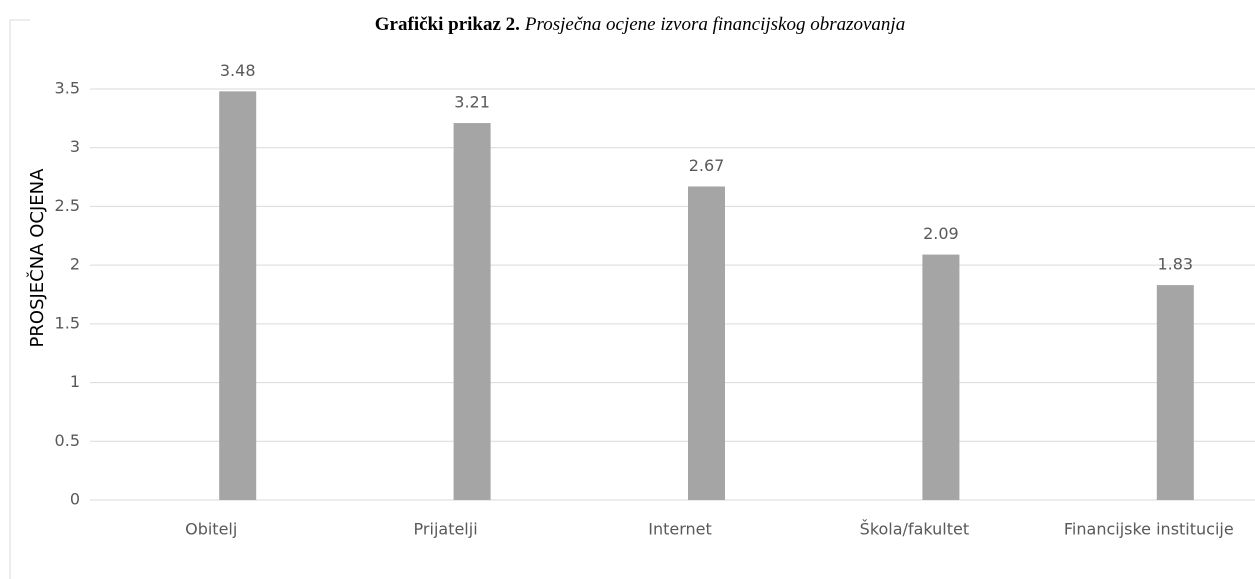 This screenshot has width=1255, height=579. Describe the element at coordinates (1149, 529) in the screenshot. I see `x-tick-label: Financijske institucije` at that location.